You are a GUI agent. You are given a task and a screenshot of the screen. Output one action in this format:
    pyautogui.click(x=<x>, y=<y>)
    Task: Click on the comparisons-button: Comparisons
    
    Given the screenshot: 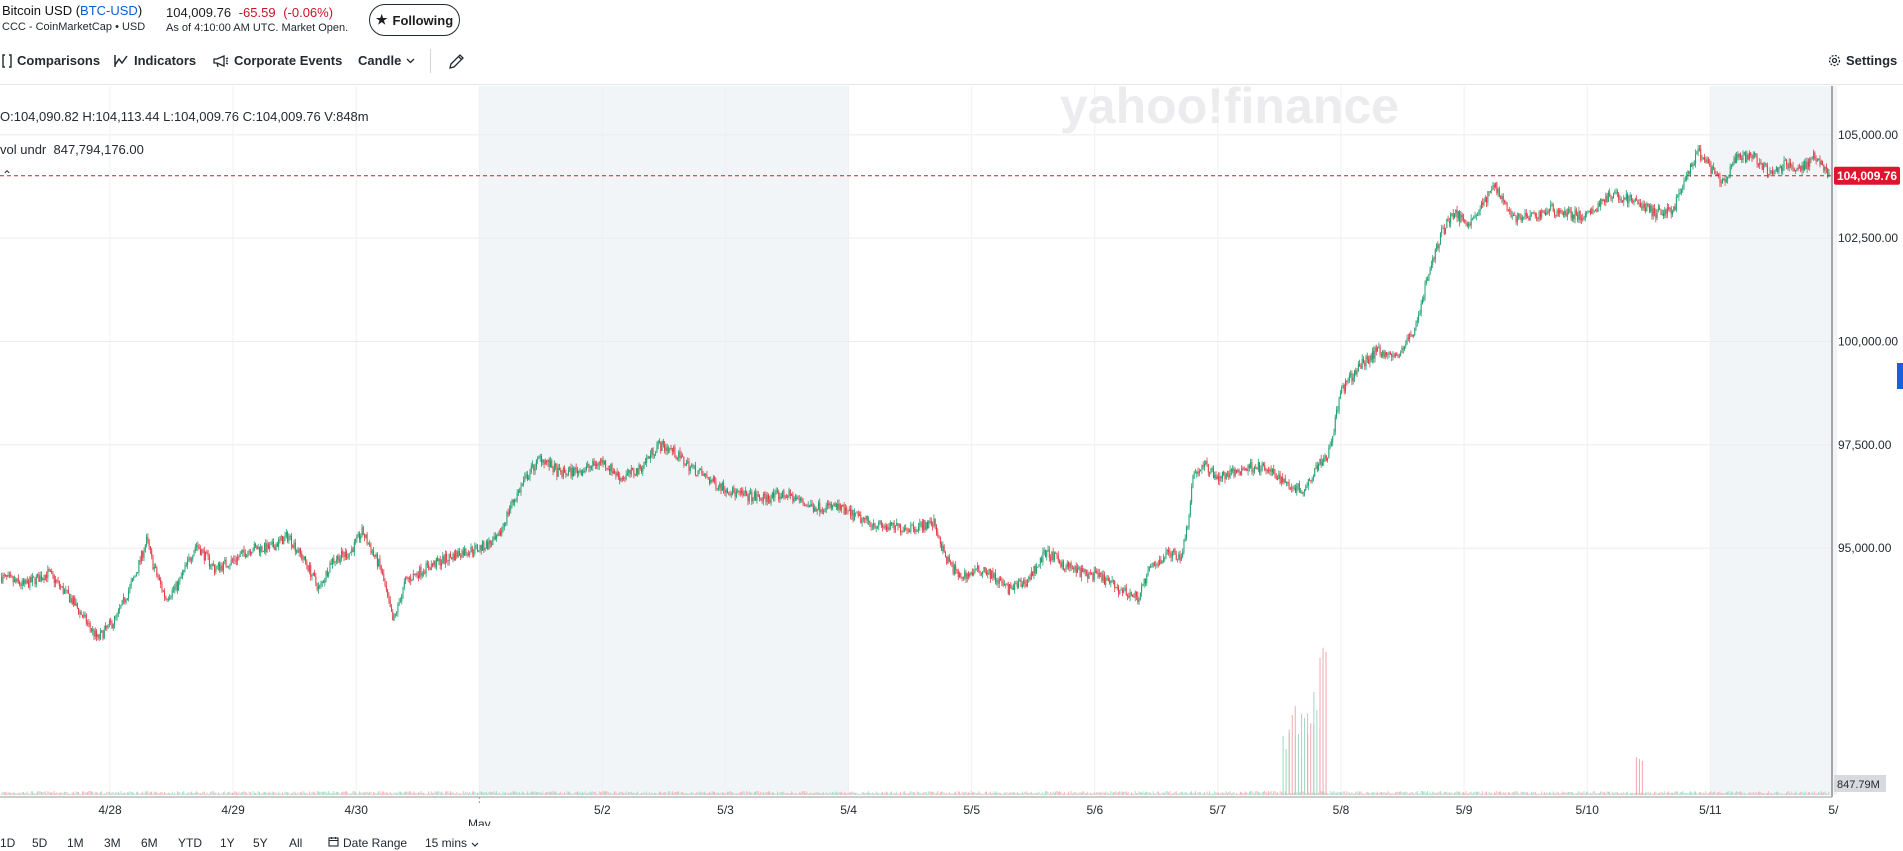 What is the action you would take?
    pyautogui.click(x=51, y=60)
    